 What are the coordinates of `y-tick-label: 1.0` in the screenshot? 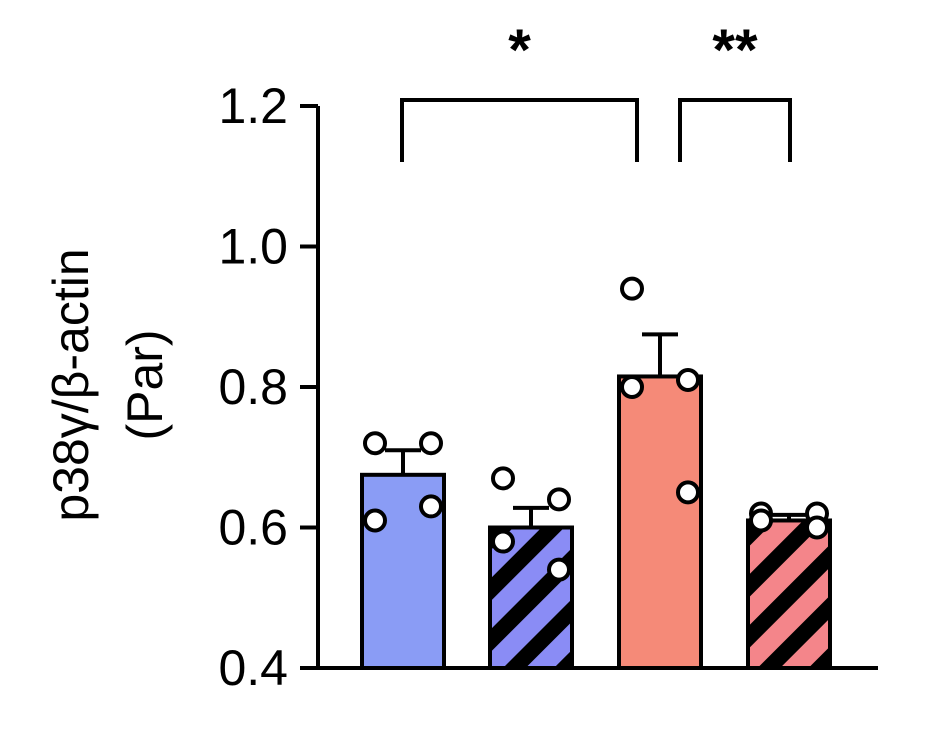 It's located at (253, 247).